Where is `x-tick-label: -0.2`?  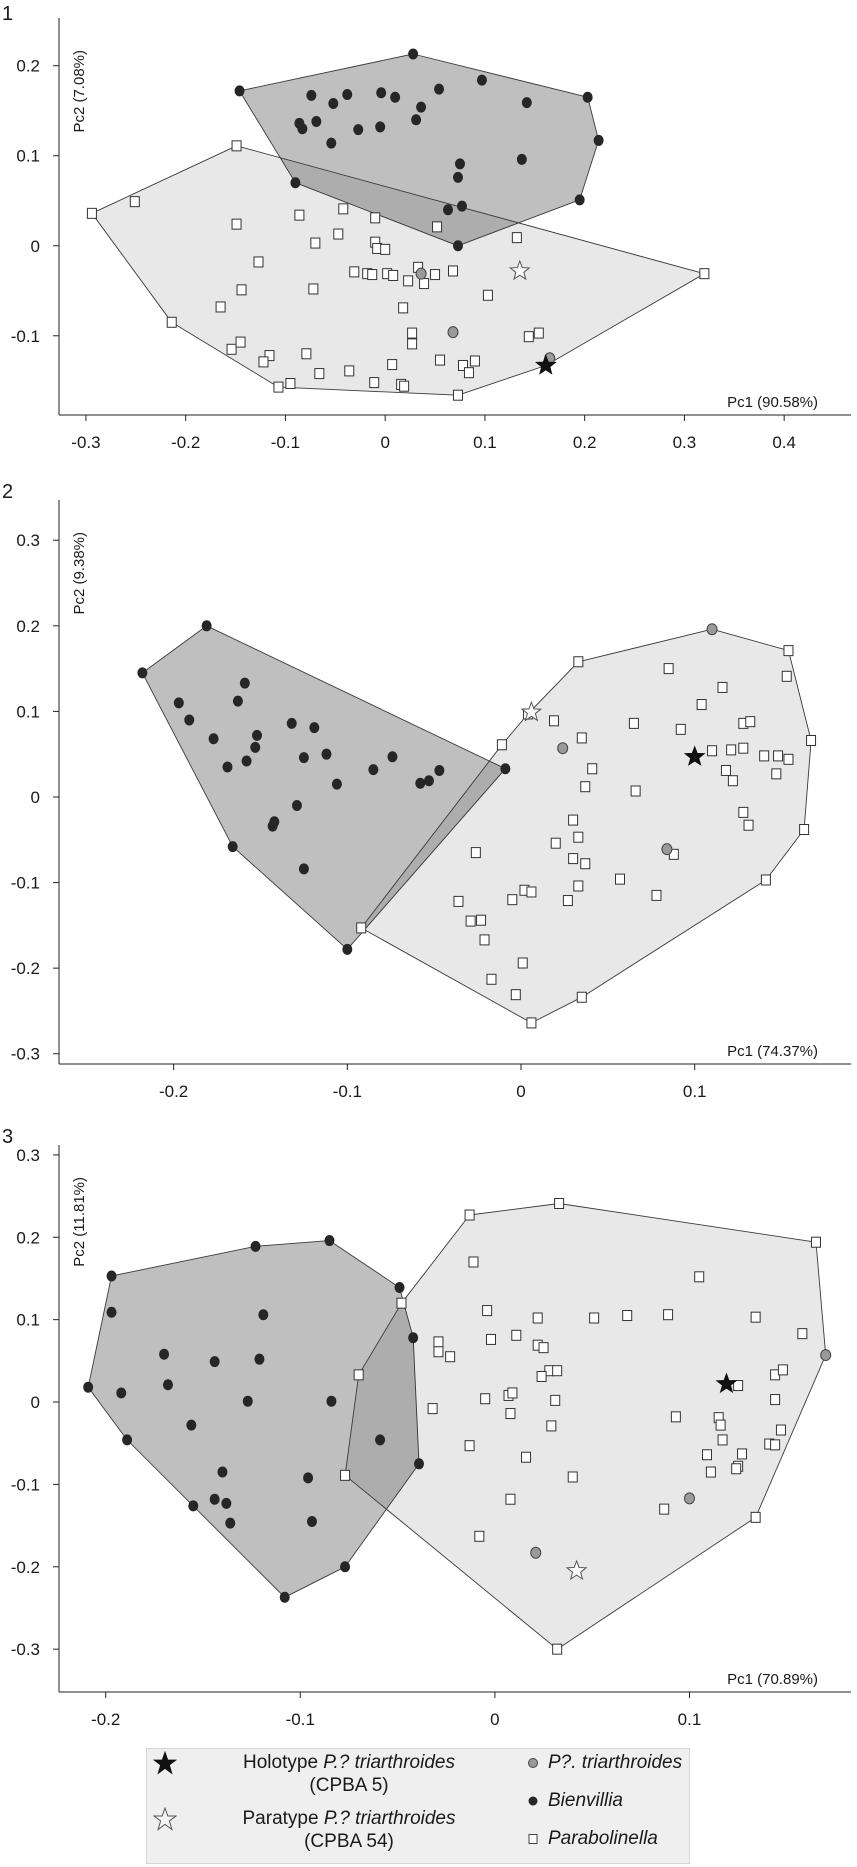 x-tick-label: -0.2 is located at coordinates (173, 1091).